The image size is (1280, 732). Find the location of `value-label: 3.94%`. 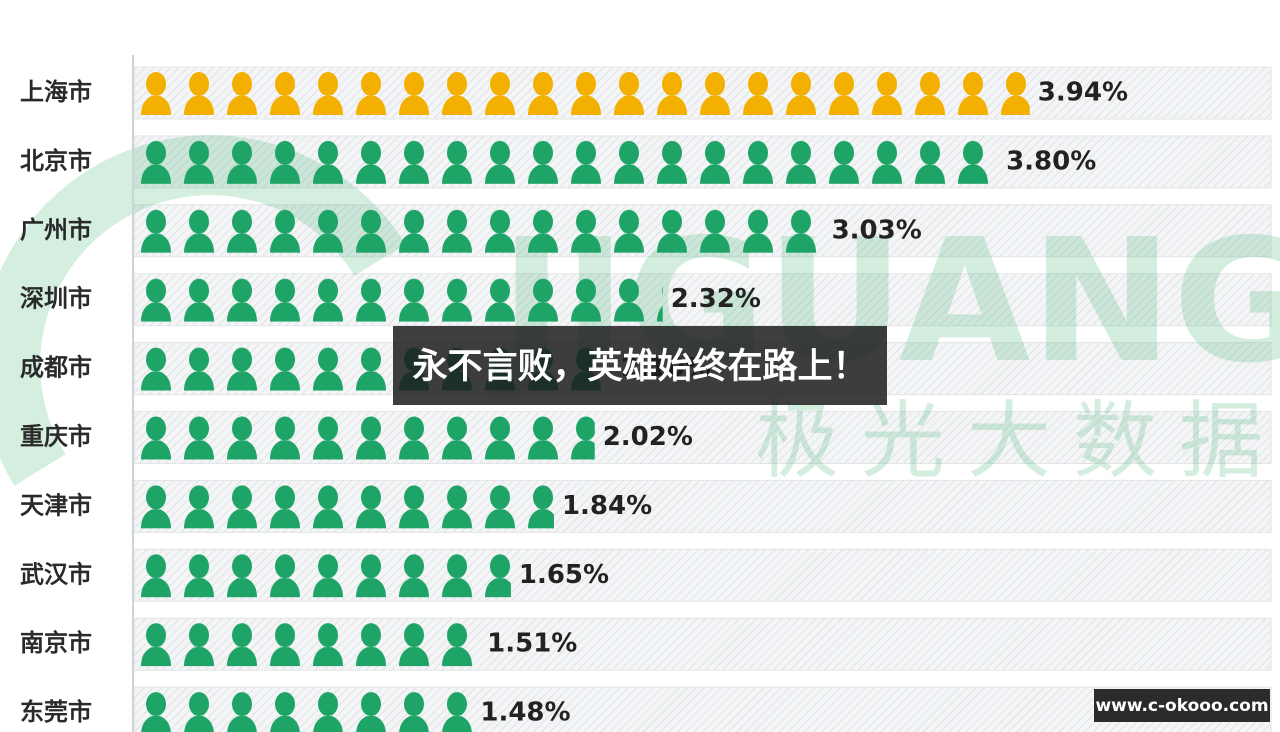

value-label: 3.94% is located at coordinates (1083, 93).